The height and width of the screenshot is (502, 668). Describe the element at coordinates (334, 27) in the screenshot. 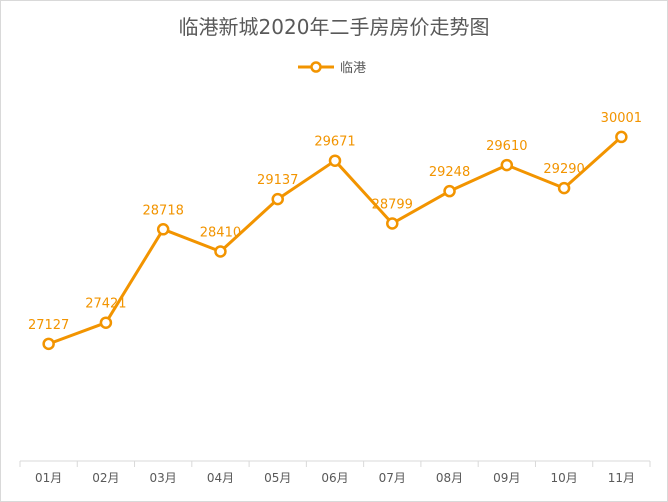

I see `chart-title: 临港新城2020年二手房房价走势图` at that location.